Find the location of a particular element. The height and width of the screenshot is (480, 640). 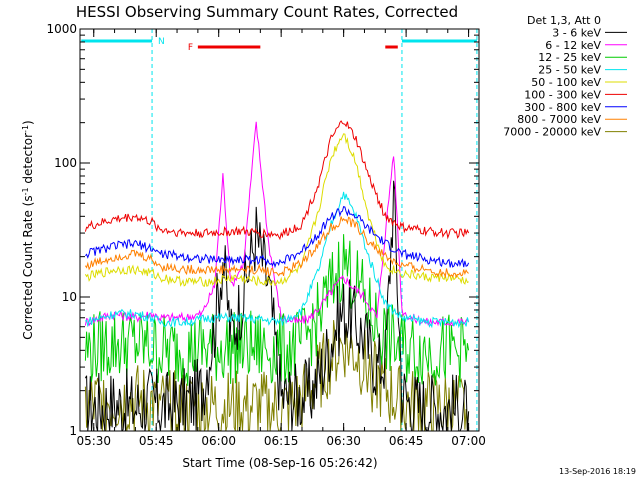

y-tick-label: 1000 is located at coordinates (61, 29).